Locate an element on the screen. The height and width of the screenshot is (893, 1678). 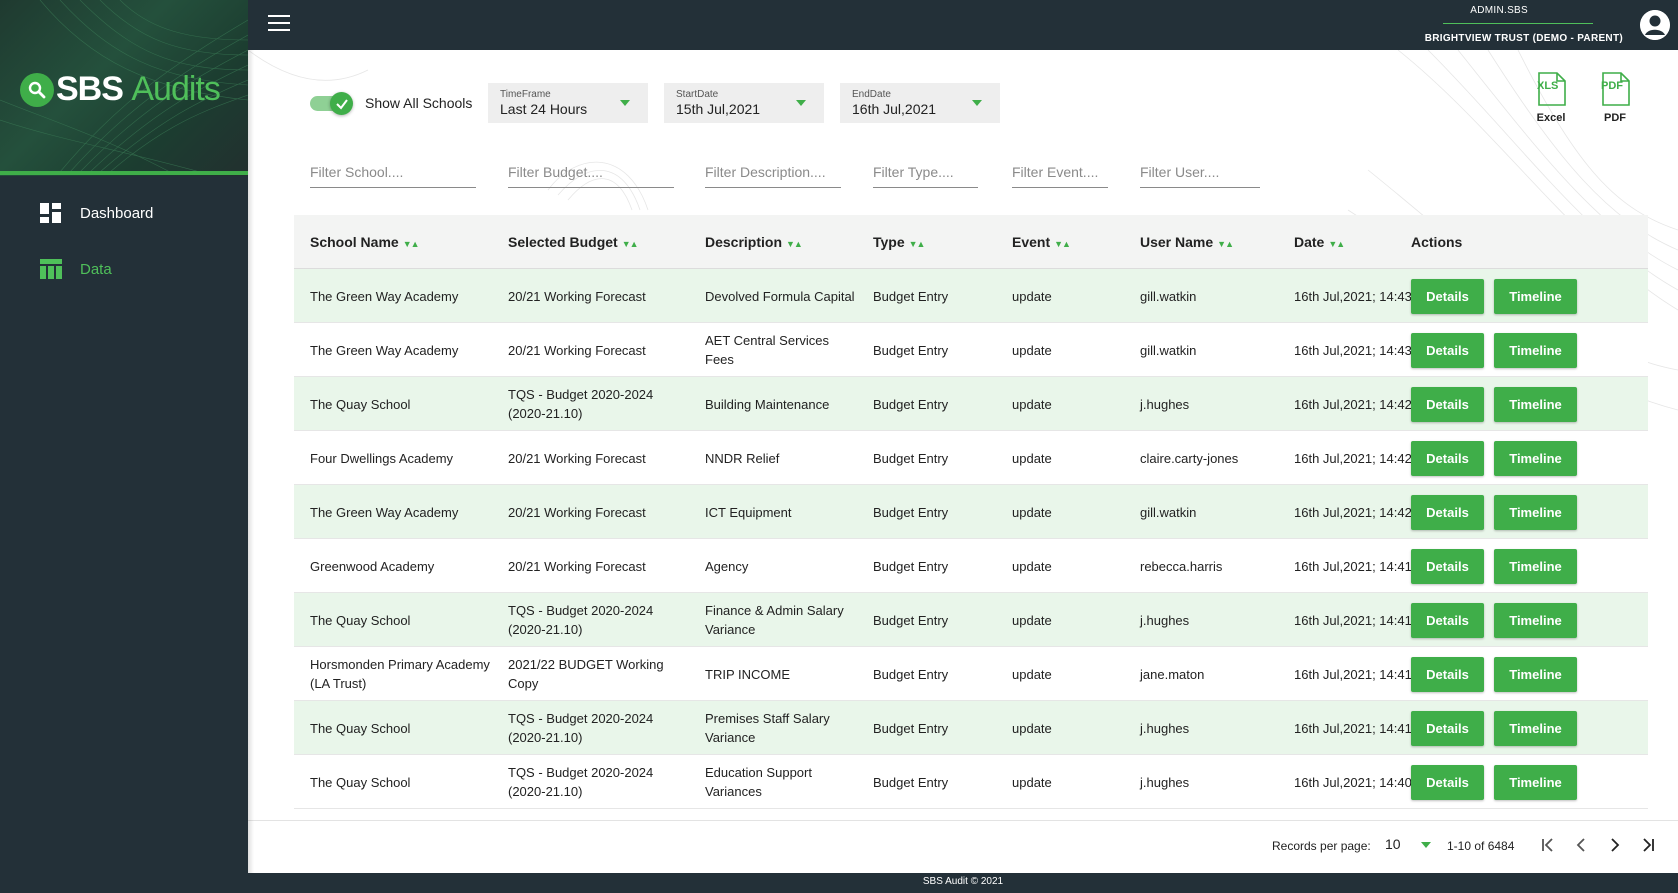
header-description: Description ▼▲ is located at coordinates (780, 242).